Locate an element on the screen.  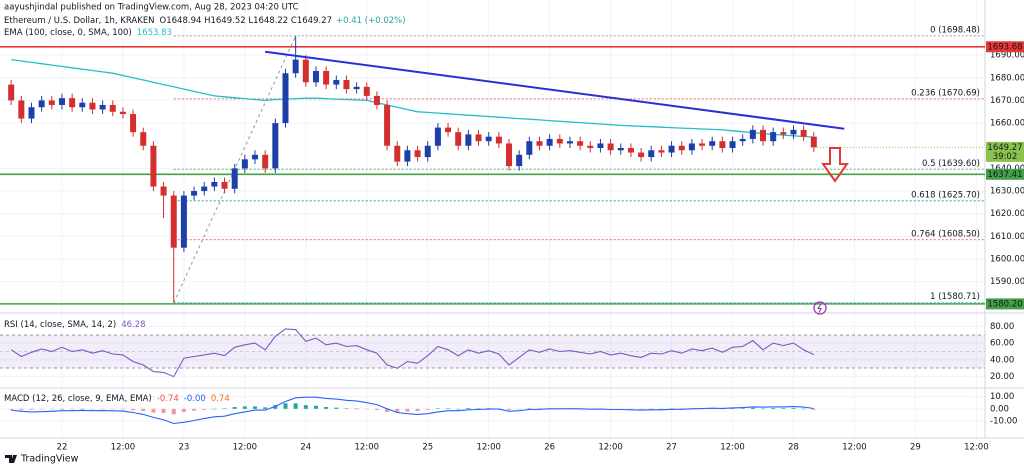
event-icon is located at coordinates (820, 308).